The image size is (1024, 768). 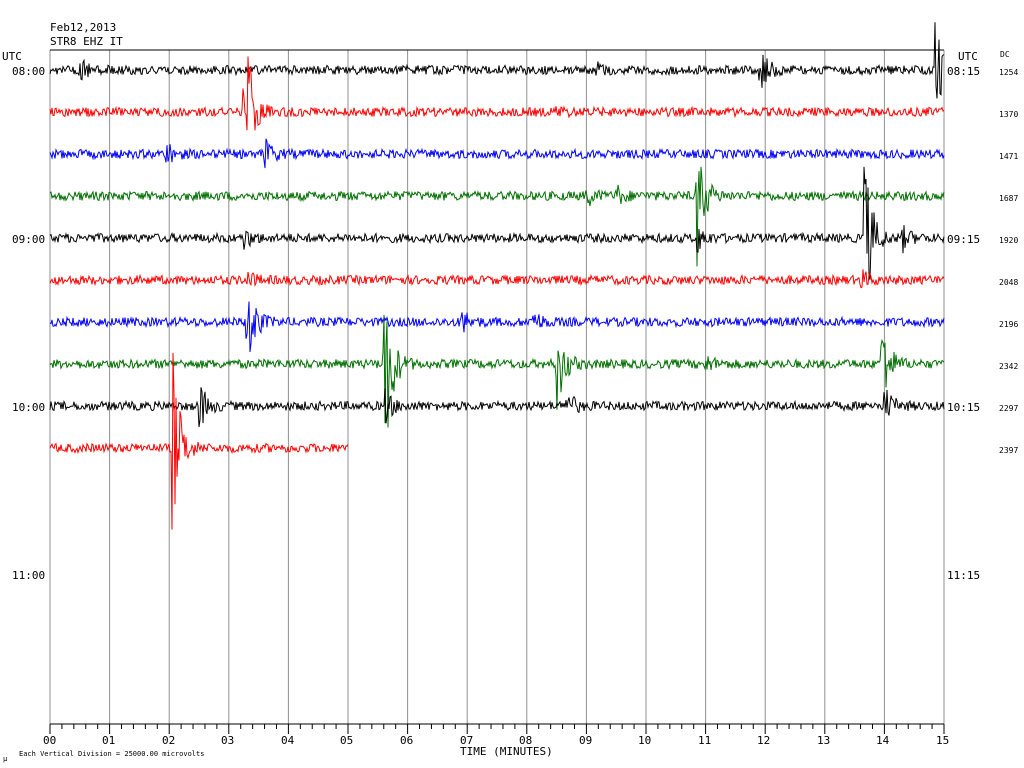 I want to click on x-tick-label: 09, so click(x=586, y=740).